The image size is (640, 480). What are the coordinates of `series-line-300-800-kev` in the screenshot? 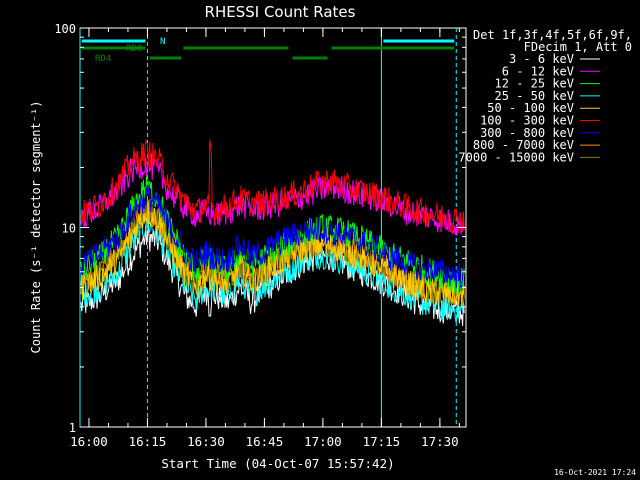 It's located at (272, 236).